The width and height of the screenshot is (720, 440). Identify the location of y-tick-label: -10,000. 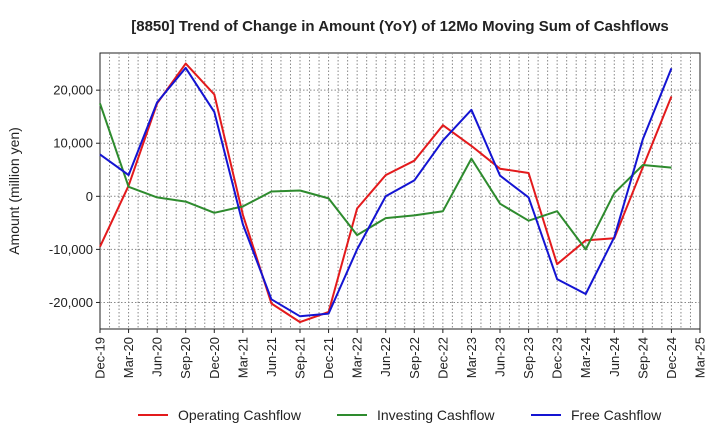
(71, 249).